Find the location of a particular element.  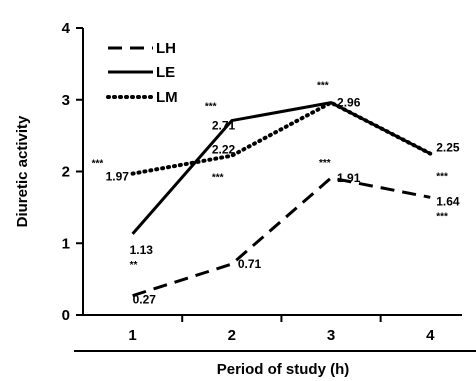

legend-label-lm: LM is located at coordinates (167, 97).